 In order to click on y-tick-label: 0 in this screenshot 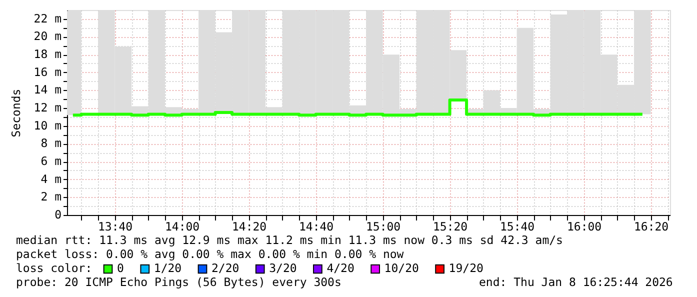, I will do `click(58, 215)`.